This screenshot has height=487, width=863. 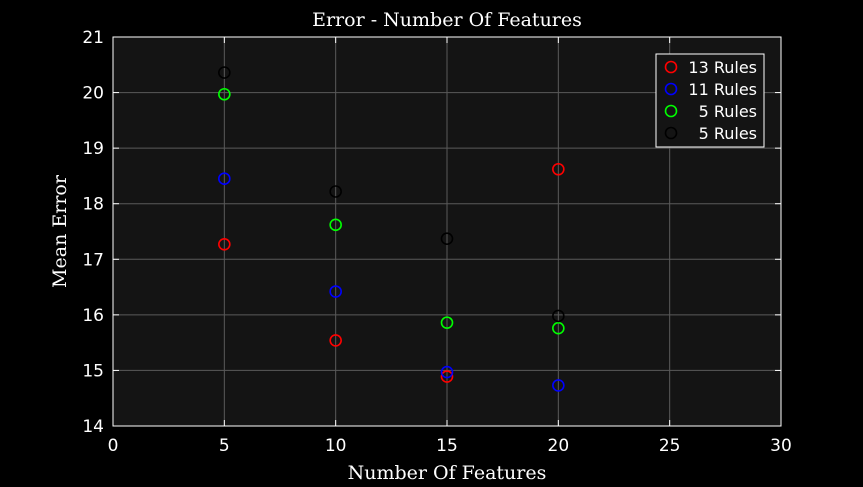 I want to click on y-tick-label: 16, so click(x=93, y=316).